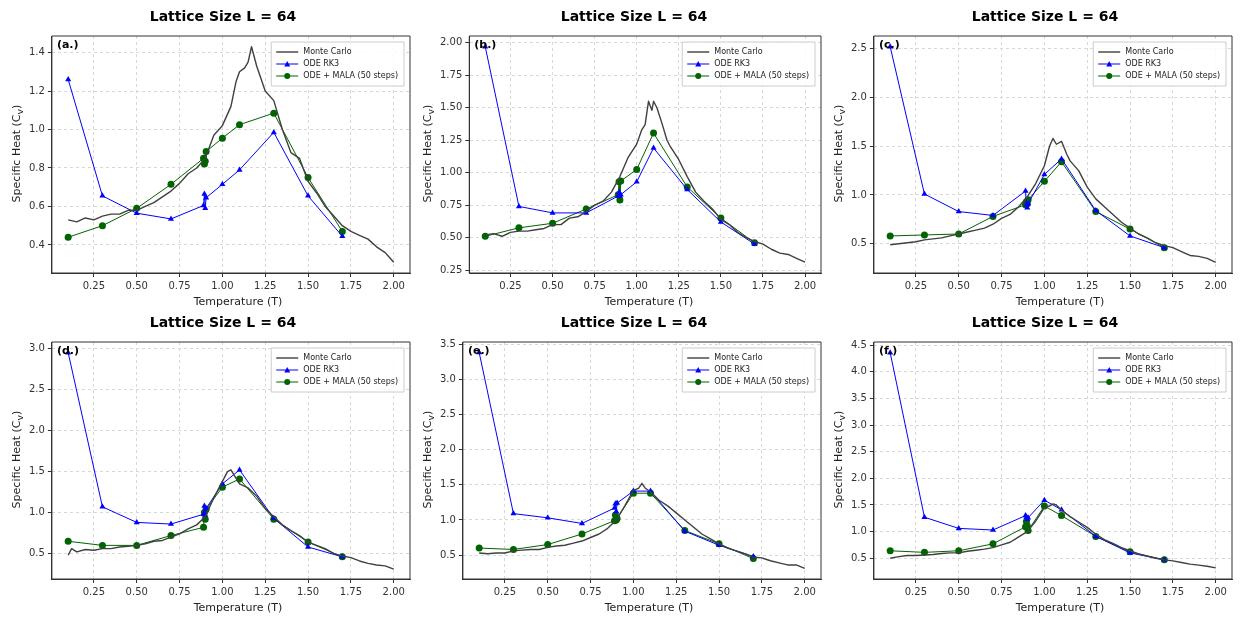 This screenshot has width=1246, height=628. I want to click on y-tick-label: 3.5, so click(448, 343).